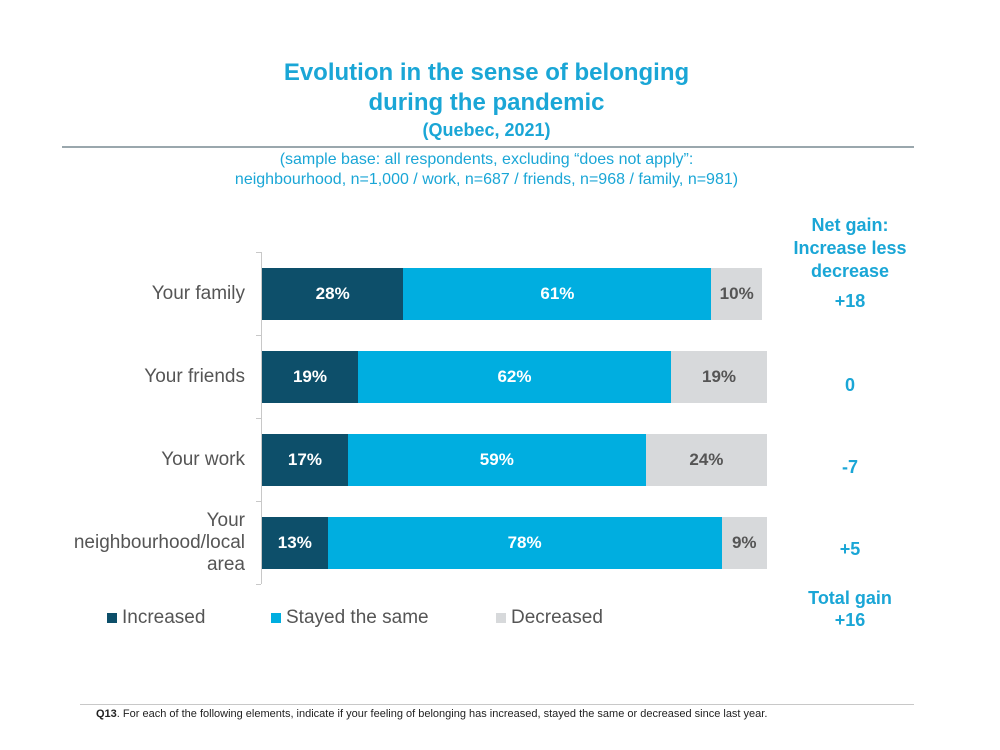 This screenshot has width=1000, height=750. I want to click on category-axis, so click(261, 418).